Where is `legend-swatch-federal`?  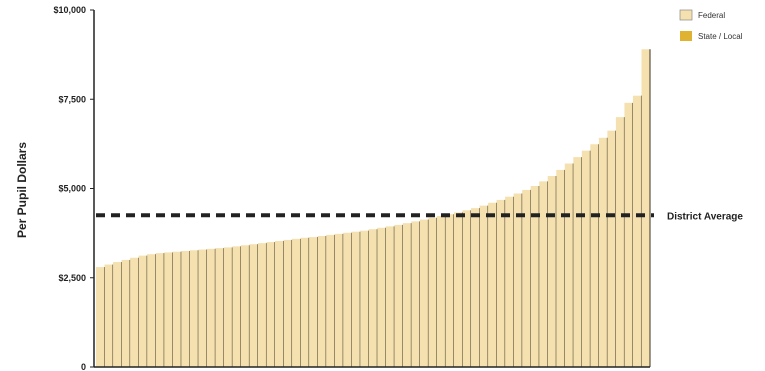
legend-swatch-federal is located at coordinates (686, 15).